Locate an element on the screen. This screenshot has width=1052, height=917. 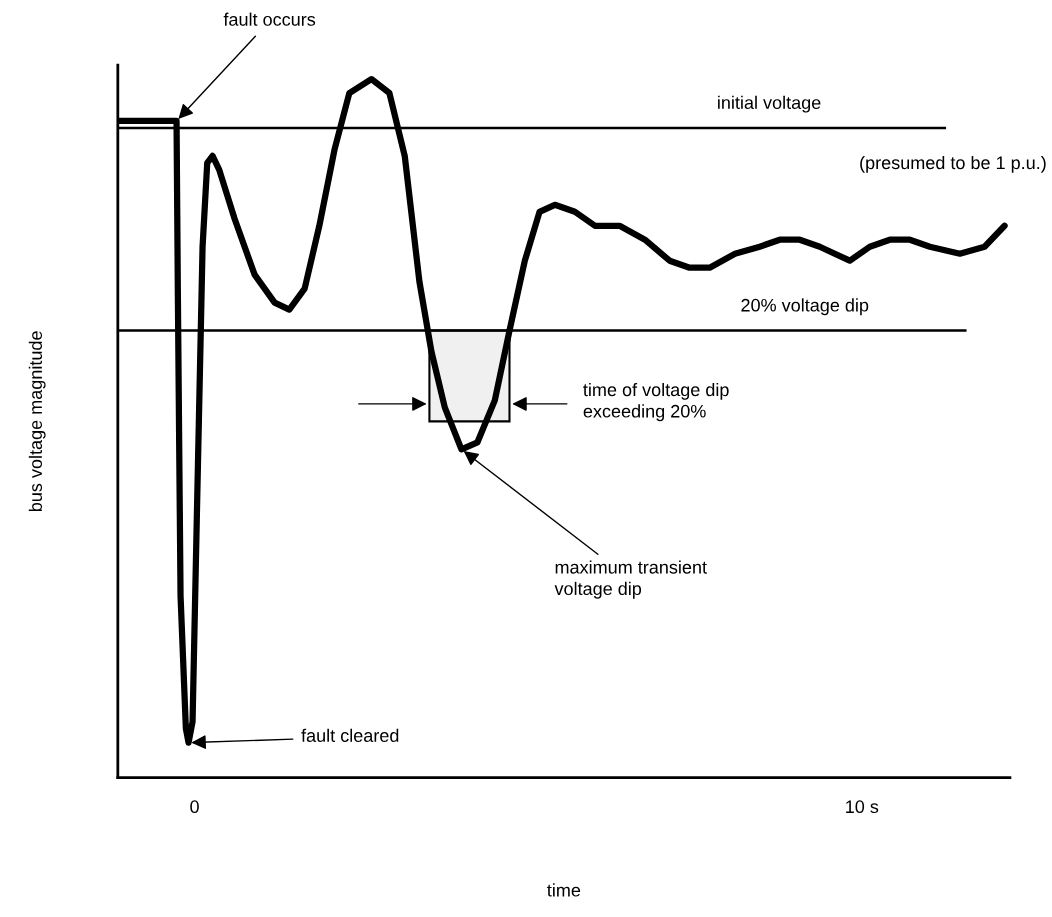
annotation: (presumed to be 1 p.u.) is located at coordinates (953, 164).